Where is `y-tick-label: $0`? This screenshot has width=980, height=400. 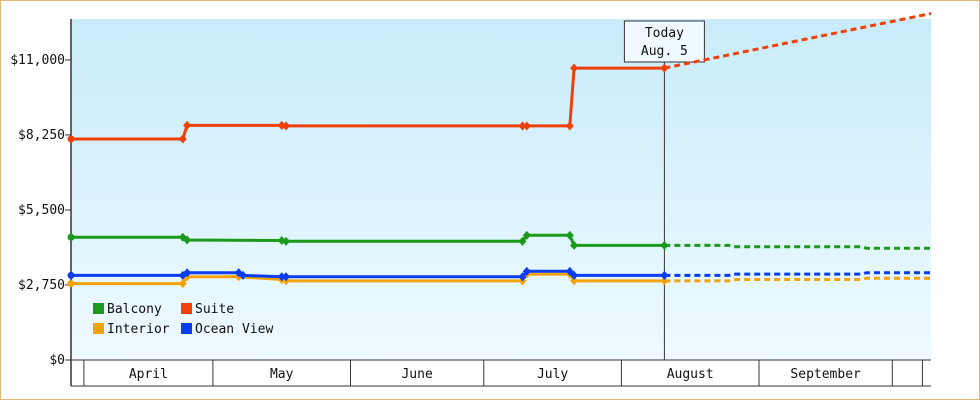 y-tick-label: $0 is located at coordinates (57, 360).